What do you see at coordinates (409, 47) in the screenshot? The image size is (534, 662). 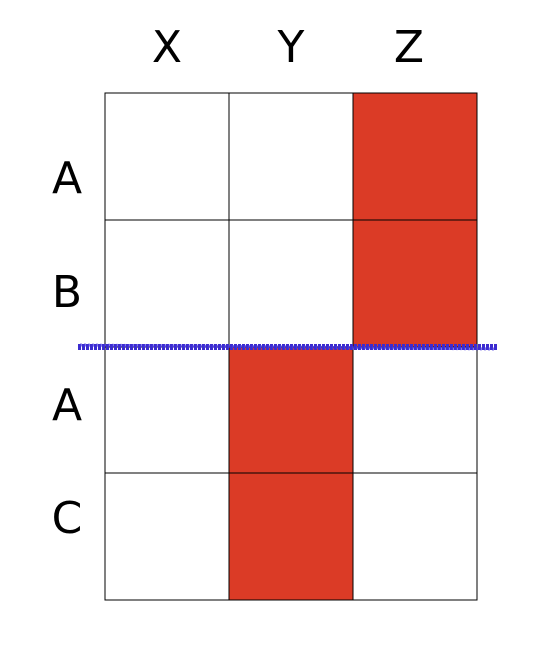 I see `column-label: Z` at bounding box center [409, 47].